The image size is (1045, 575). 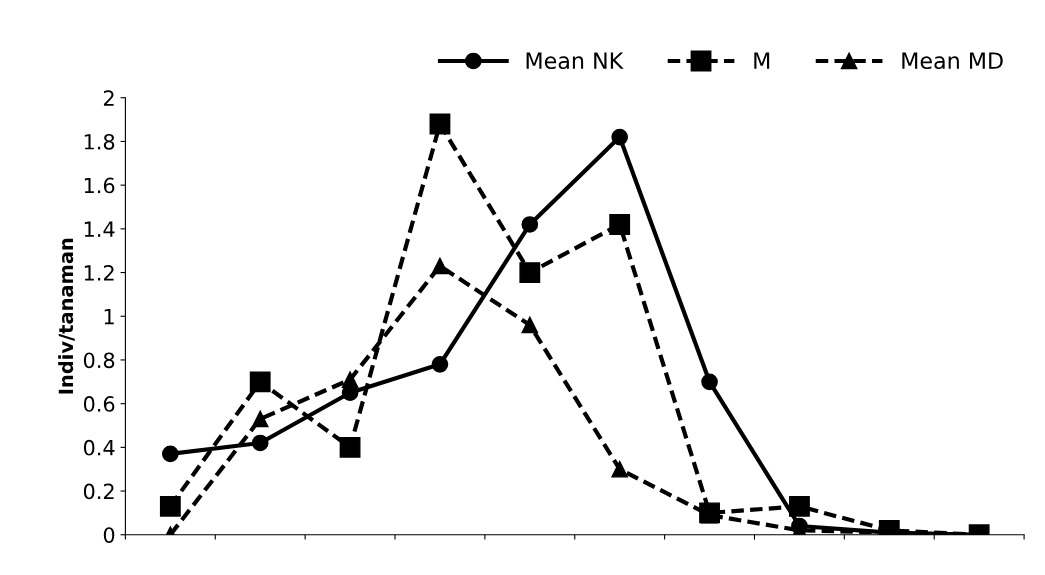 What do you see at coordinates (99, 141) in the screenshot?
I see `y-tick-label: 1.8` at bounding box center [99, 141].